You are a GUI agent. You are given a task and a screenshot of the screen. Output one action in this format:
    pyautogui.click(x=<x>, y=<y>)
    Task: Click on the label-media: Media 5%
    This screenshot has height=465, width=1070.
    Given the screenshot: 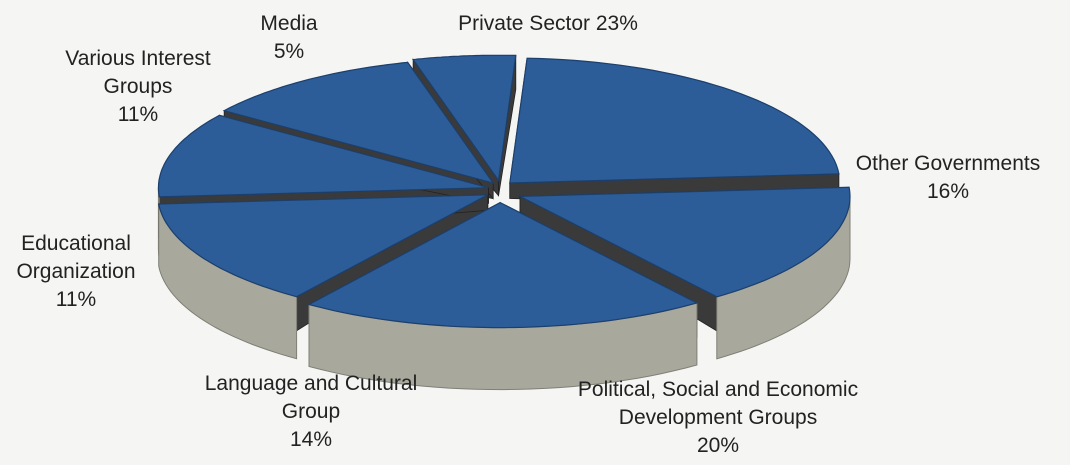 What is the action you would take?
    pyautogui.click(x=288, y=38)
    